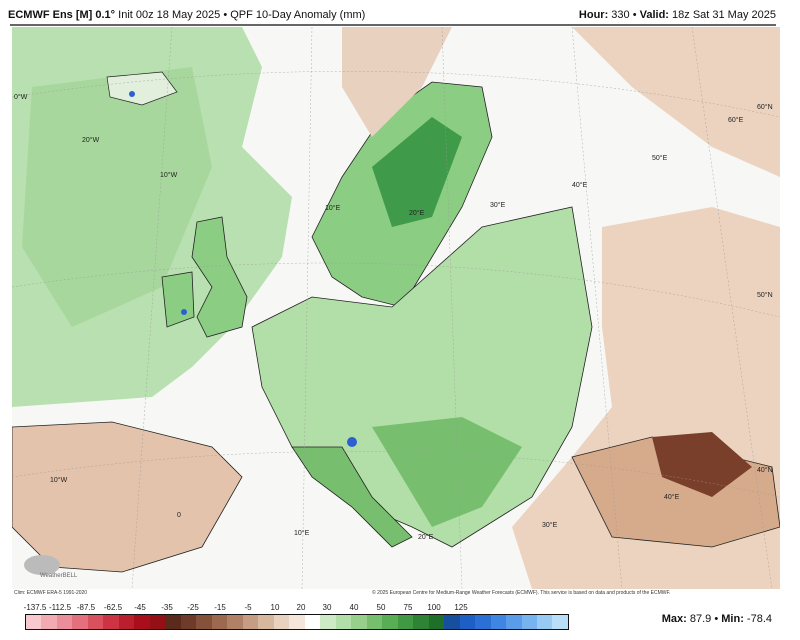 Image resolution: width=800 pixels, height=640 pixels. Describe the element at coordinates (417, 172) in the screenshot. I see `scandinavia-wet-core` at that location.